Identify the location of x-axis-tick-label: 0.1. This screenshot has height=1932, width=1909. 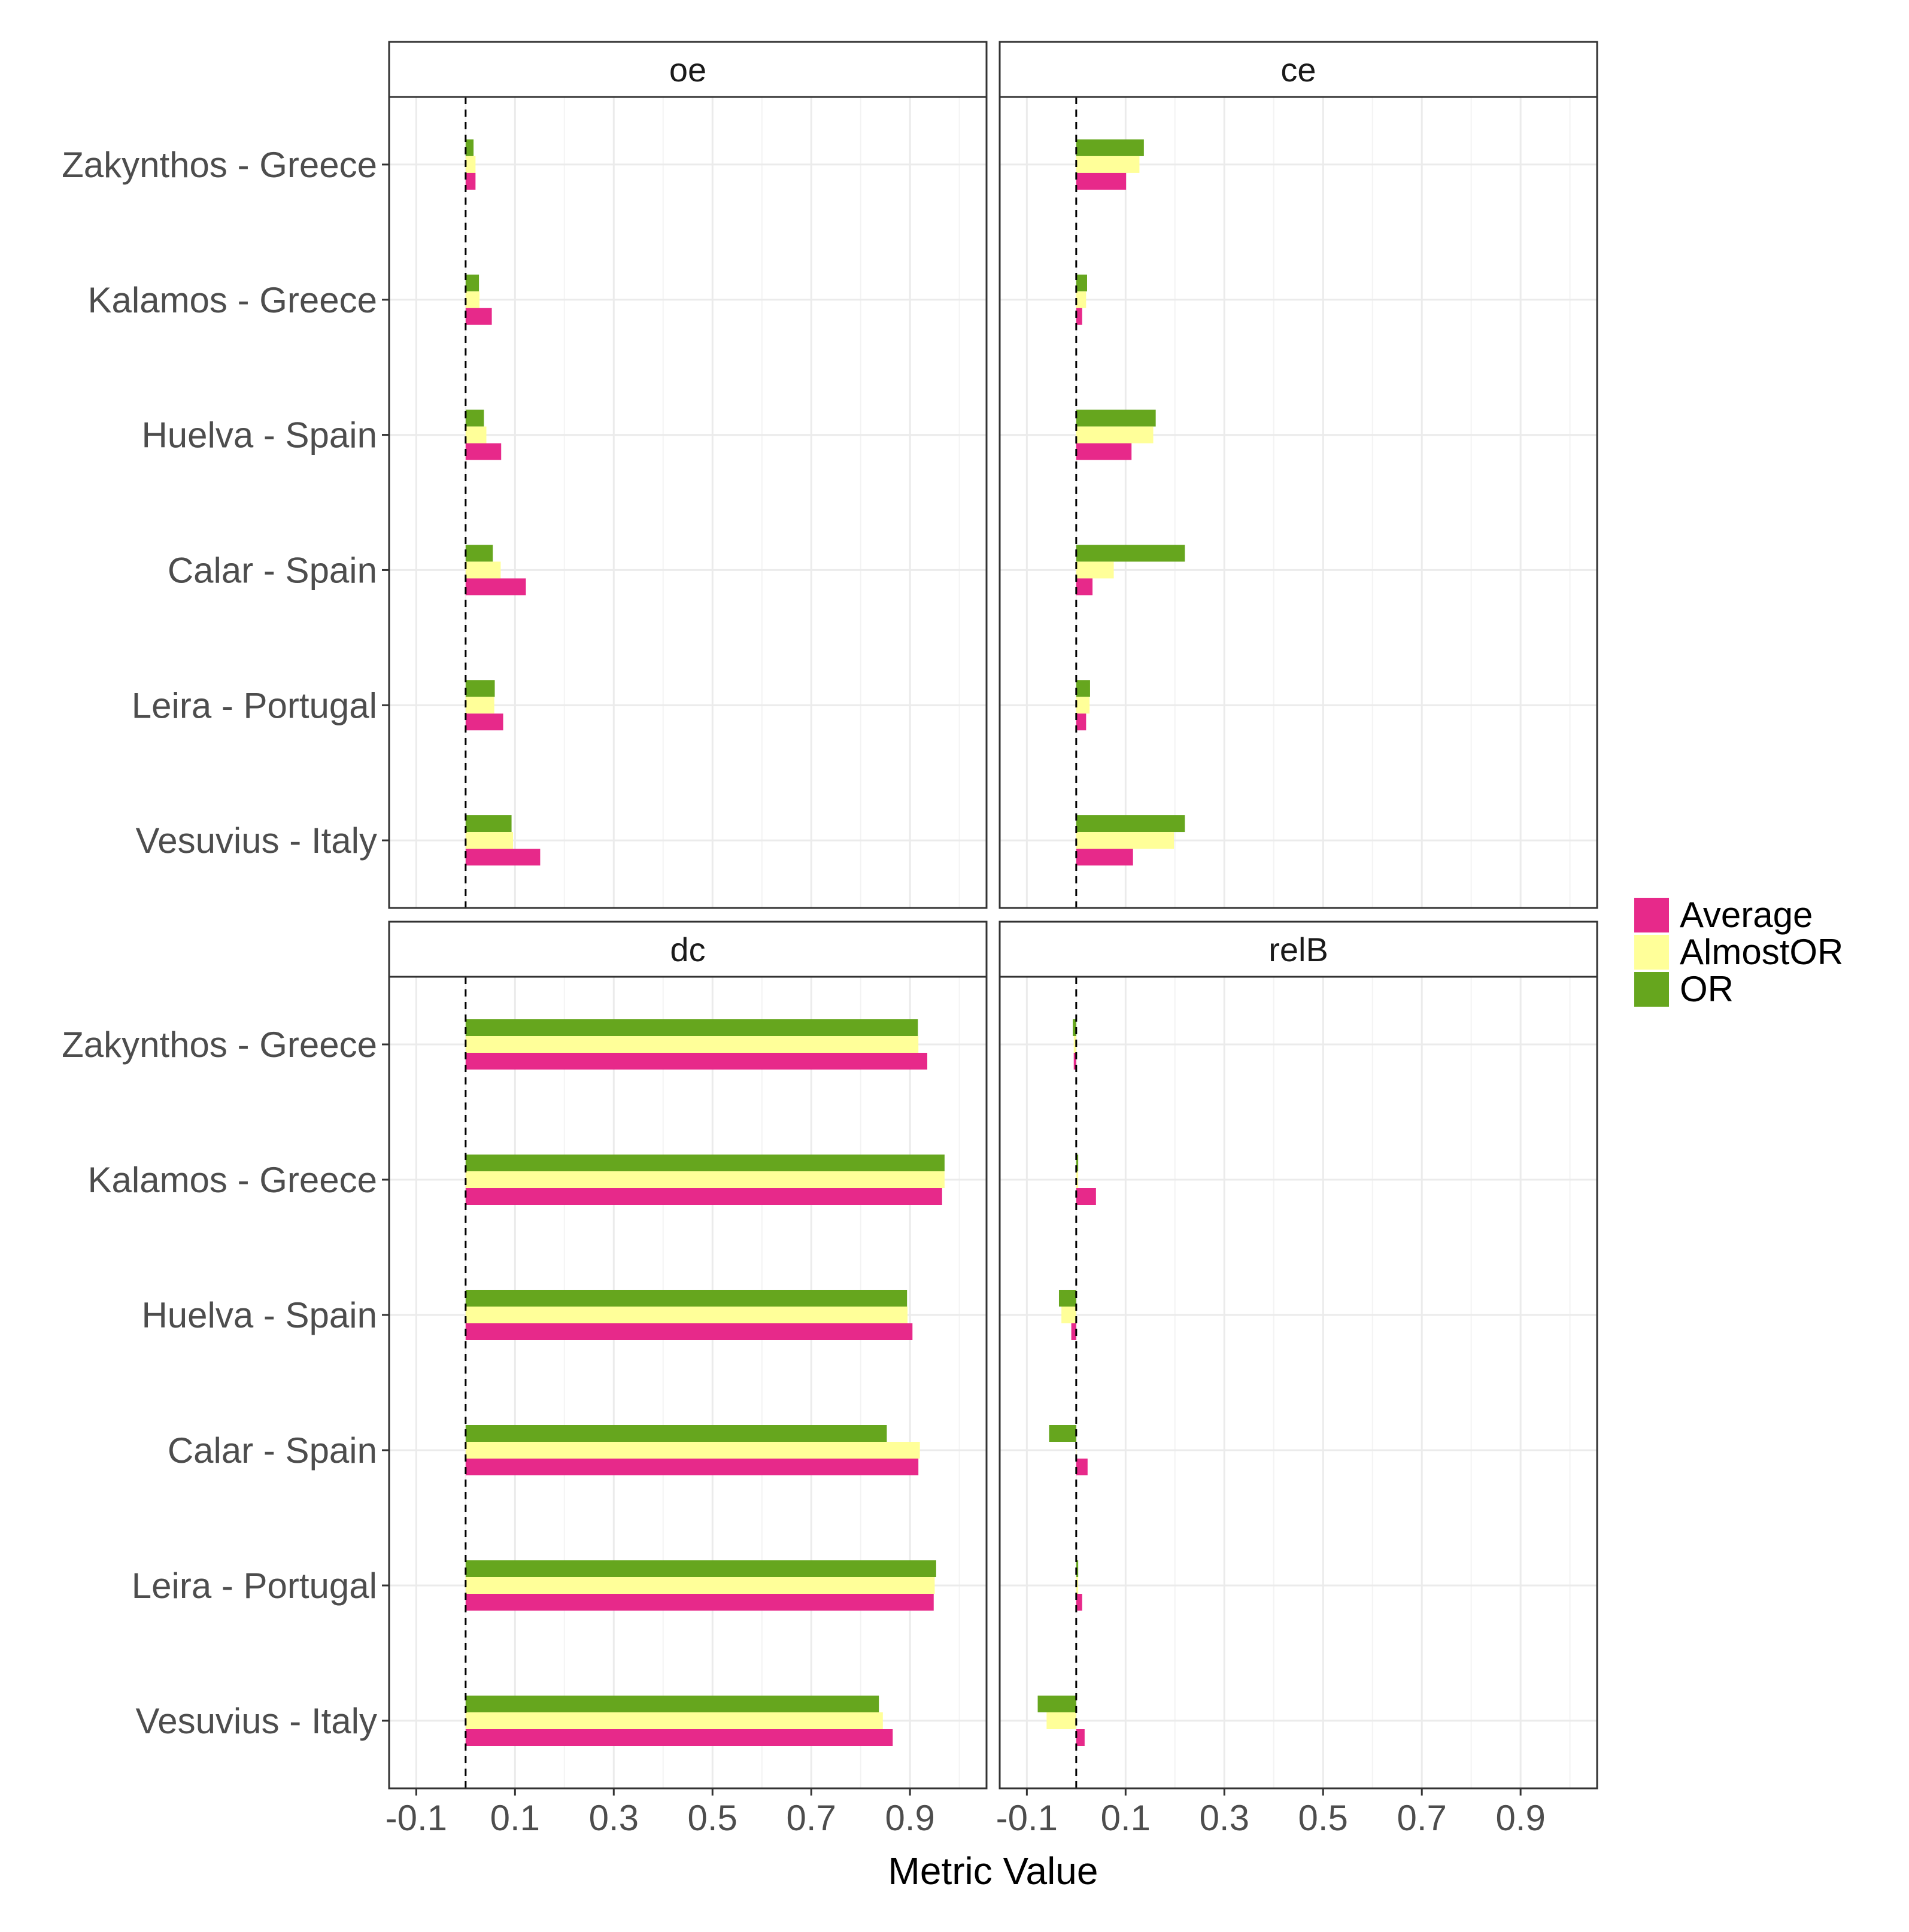
(515, 1818).